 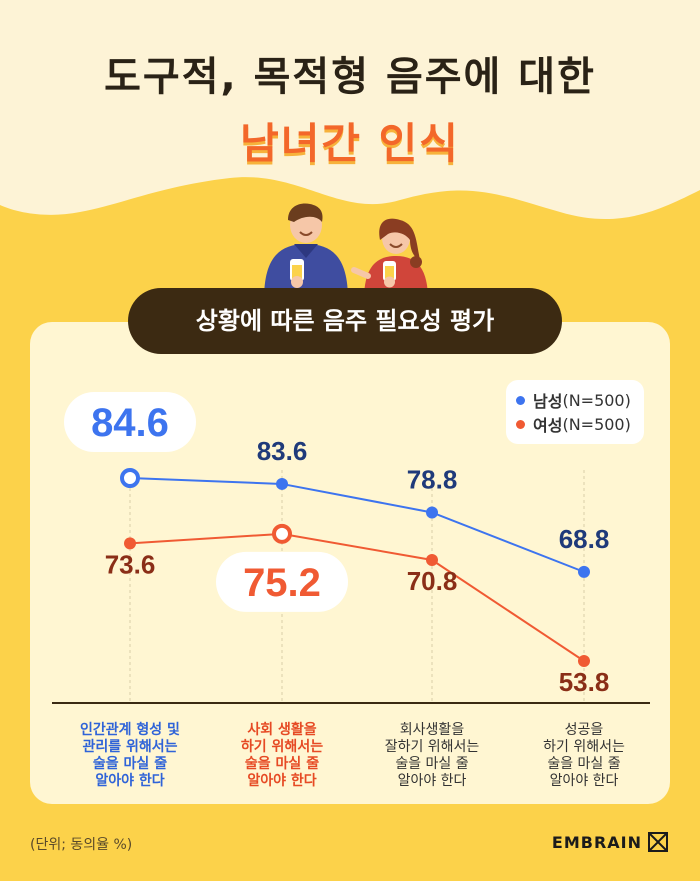 I want to click on brand-mark-icon, so click(x=658, y=842).